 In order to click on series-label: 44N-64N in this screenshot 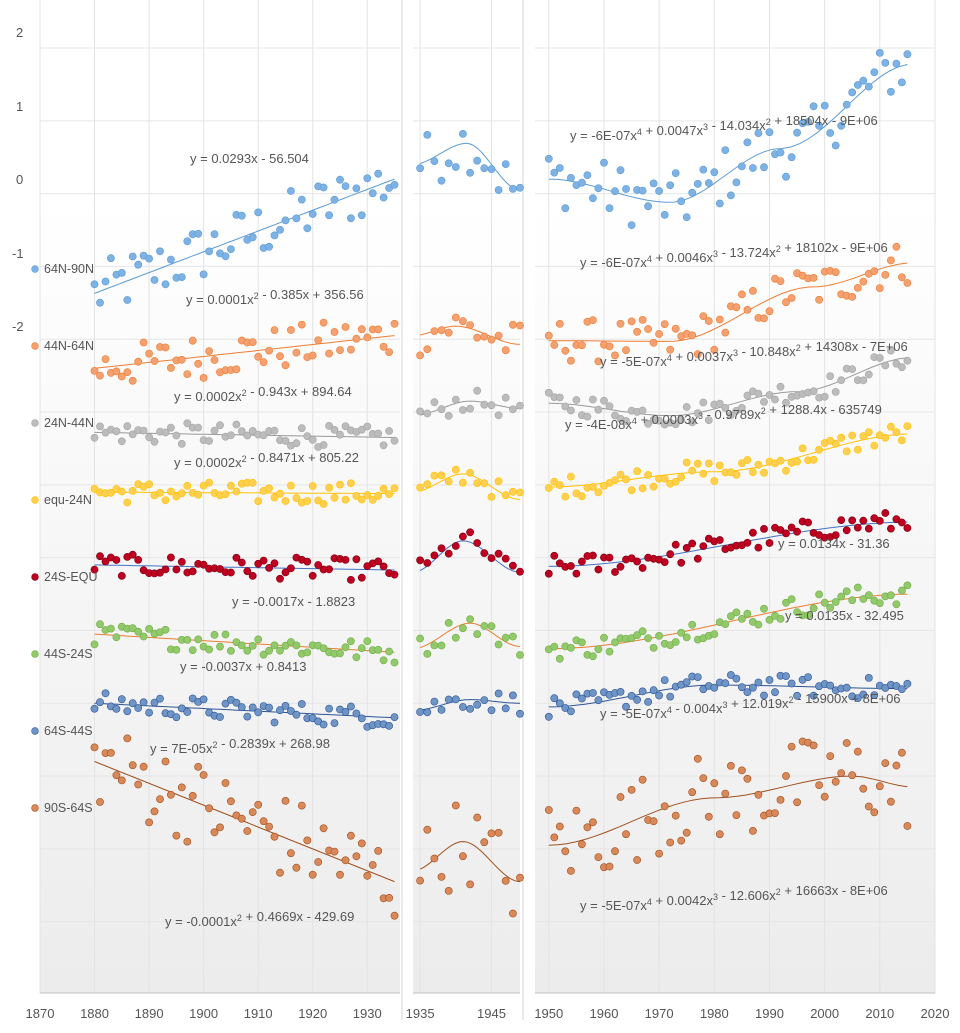, I will do `click(69, 346)`.